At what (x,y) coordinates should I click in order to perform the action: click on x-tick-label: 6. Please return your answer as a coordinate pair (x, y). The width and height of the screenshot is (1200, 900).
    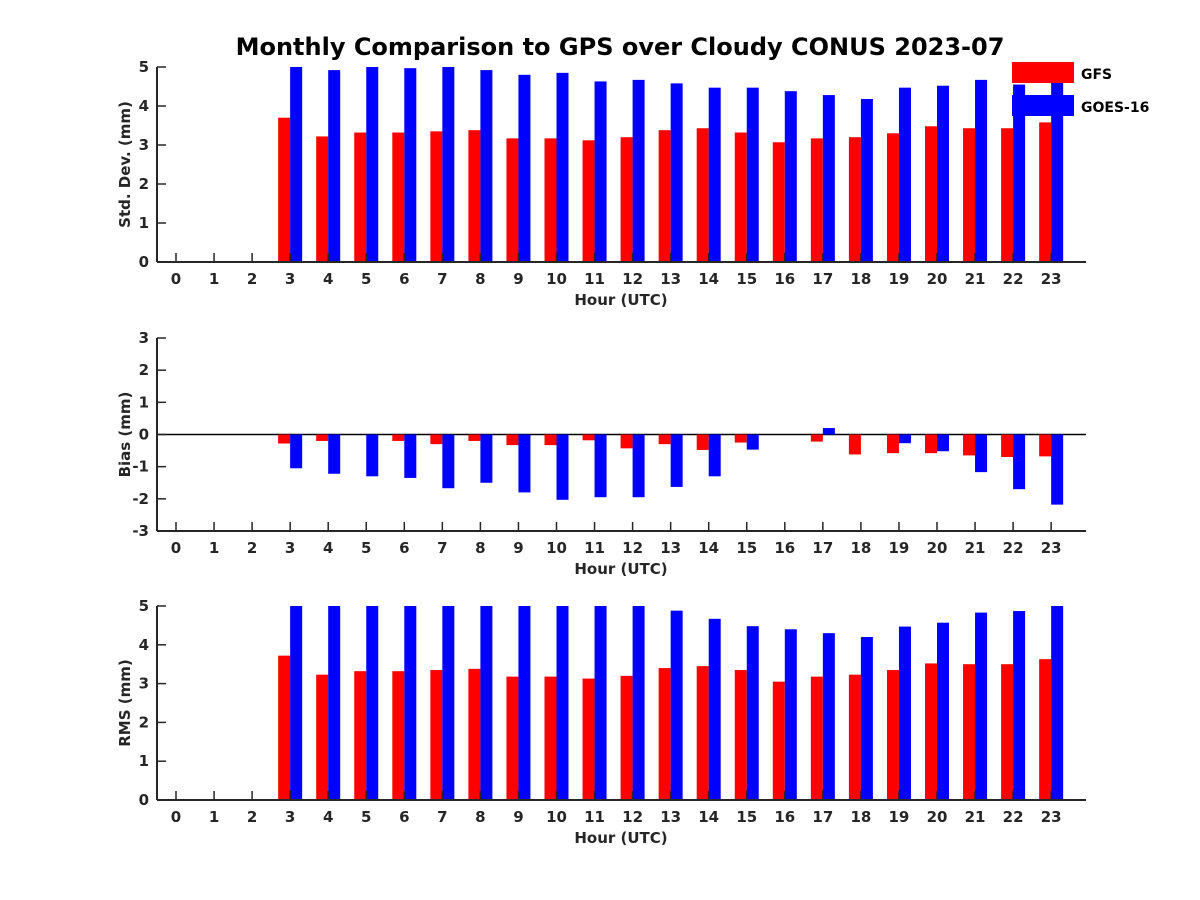
    Looking at the image, I should click on (404, 548).